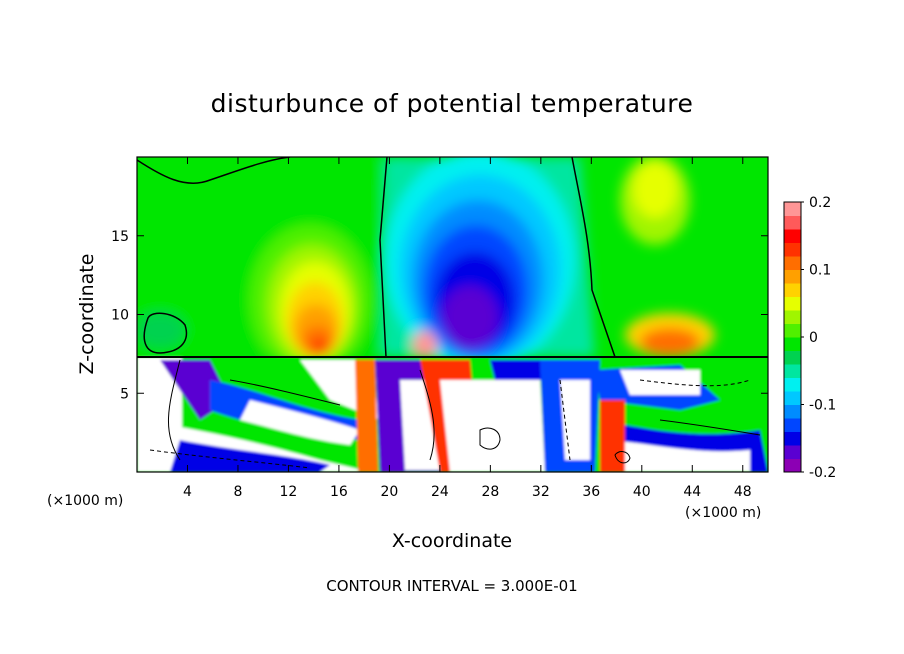  Describe the element at coordinates (692, 492) in the screenshot. I see `x-tick-label: 44` at that location.